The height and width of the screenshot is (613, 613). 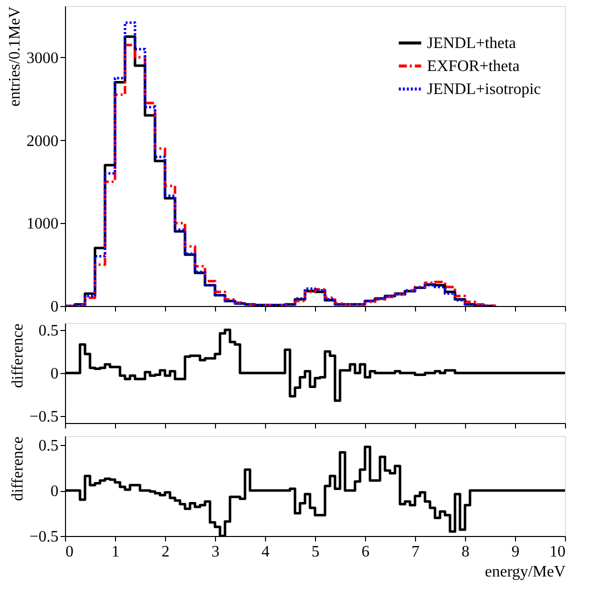 I want to click on x-tick-label: 2, so click(x=166, y=552).